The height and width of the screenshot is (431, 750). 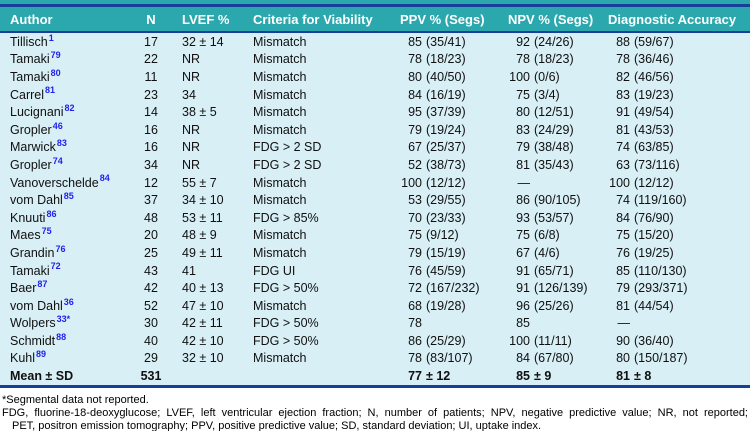 I want to click on da-cell: 84 (76/90), so click(x=676, y=218).